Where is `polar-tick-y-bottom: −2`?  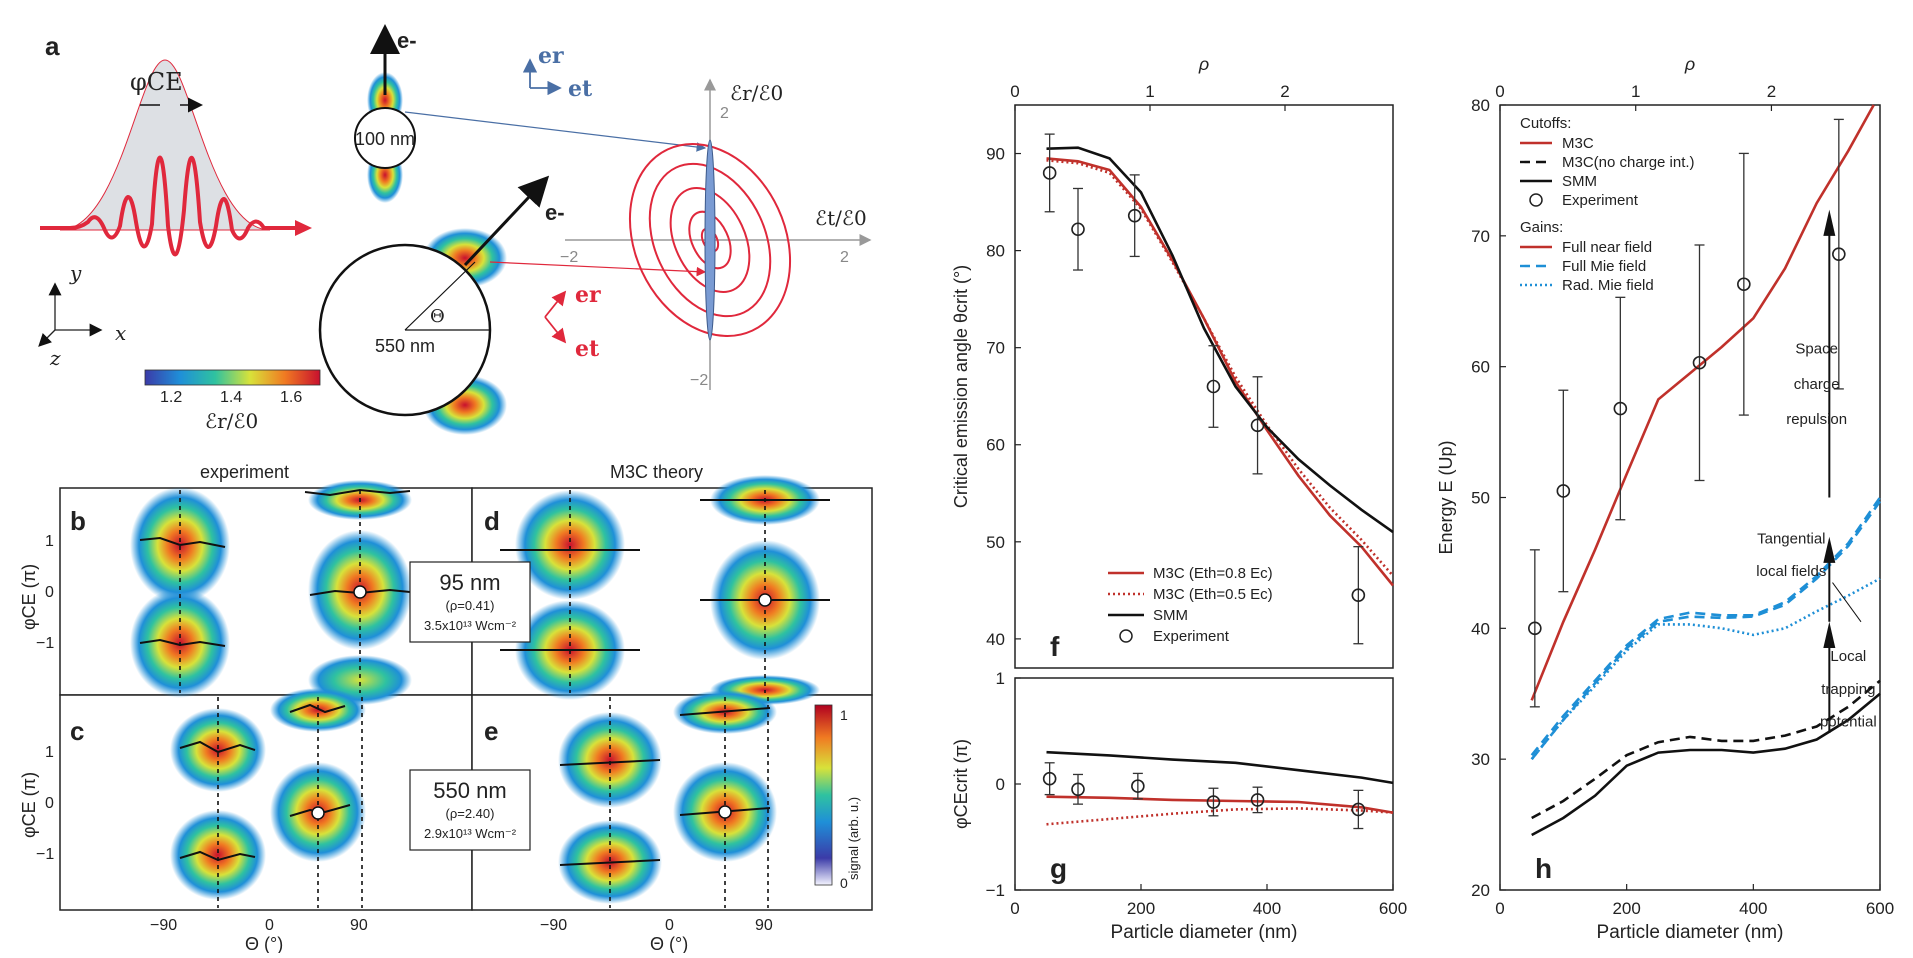 polar-tick-y-bottom: −2 is located at coordinates (699, 380).